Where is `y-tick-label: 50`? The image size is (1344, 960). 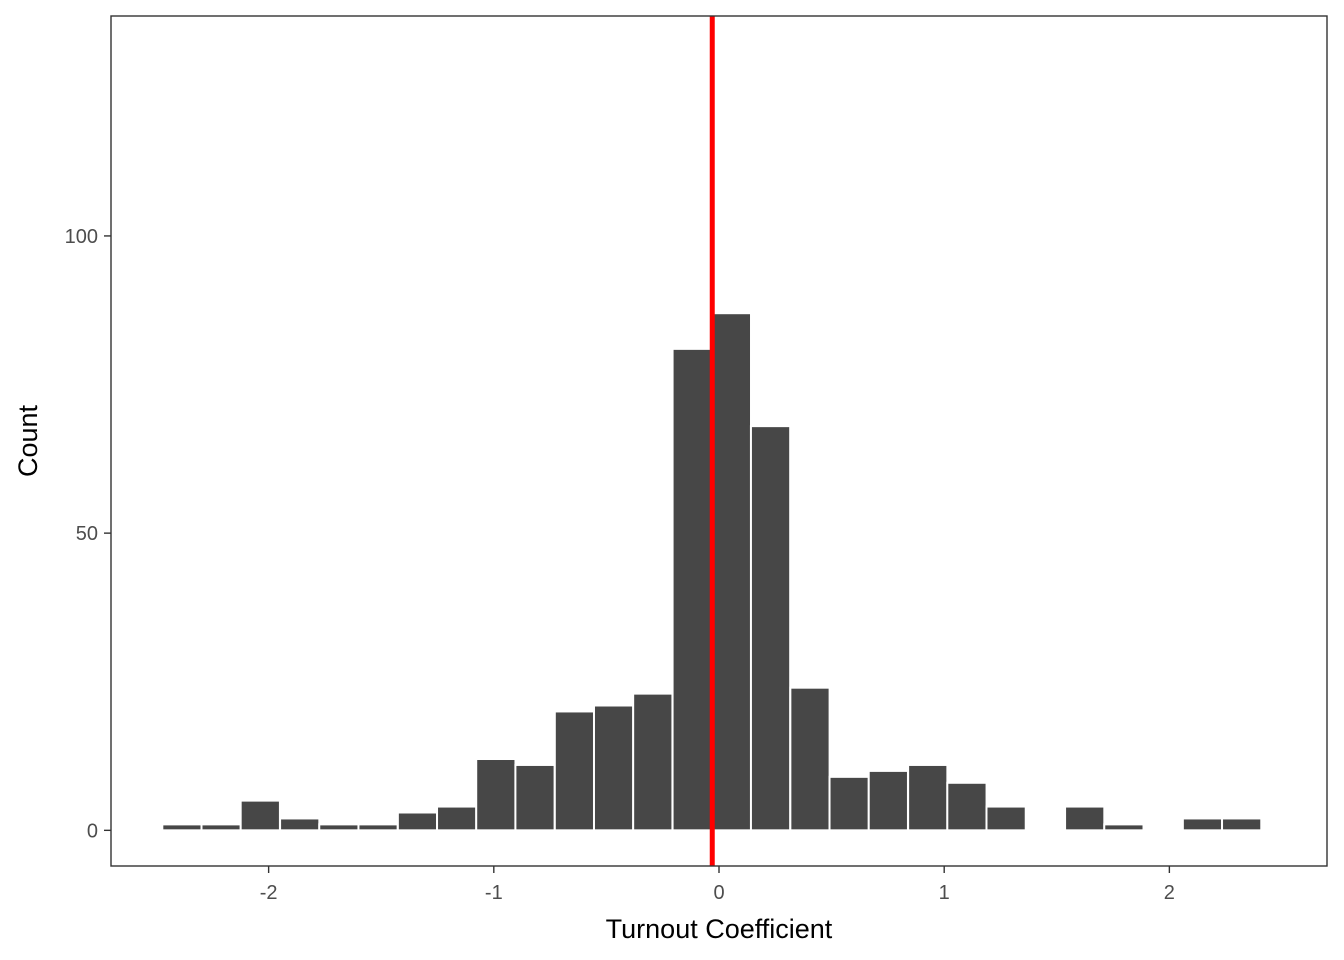
y-tick-label: 50 is located at coordinates (87, 534).